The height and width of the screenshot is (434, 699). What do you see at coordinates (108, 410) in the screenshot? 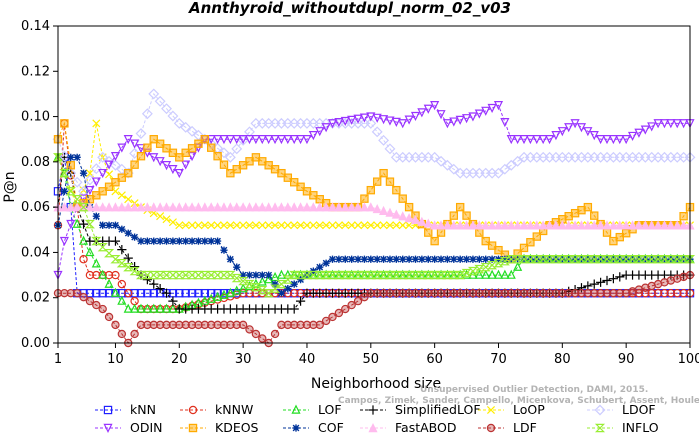
I see `legend-marker-knn` at bounding box center [108, 410].